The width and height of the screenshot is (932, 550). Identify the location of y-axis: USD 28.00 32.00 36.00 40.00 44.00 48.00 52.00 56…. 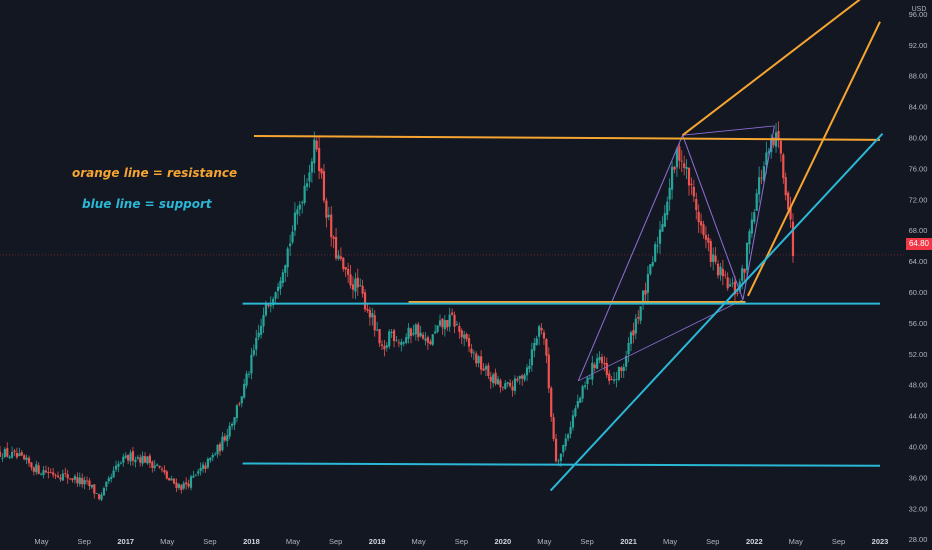
(918, 275).